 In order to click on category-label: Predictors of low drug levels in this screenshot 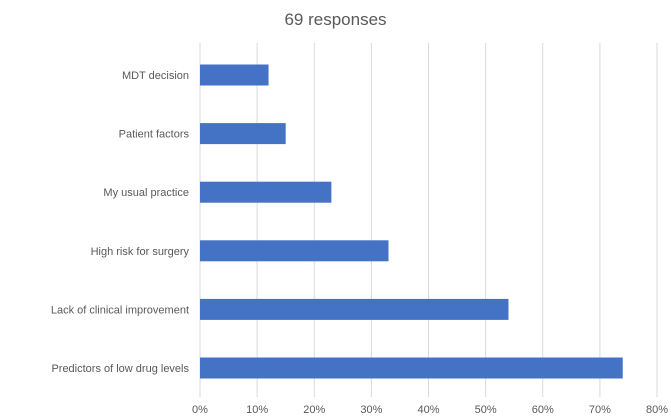, I will do `click(120, 369)`.